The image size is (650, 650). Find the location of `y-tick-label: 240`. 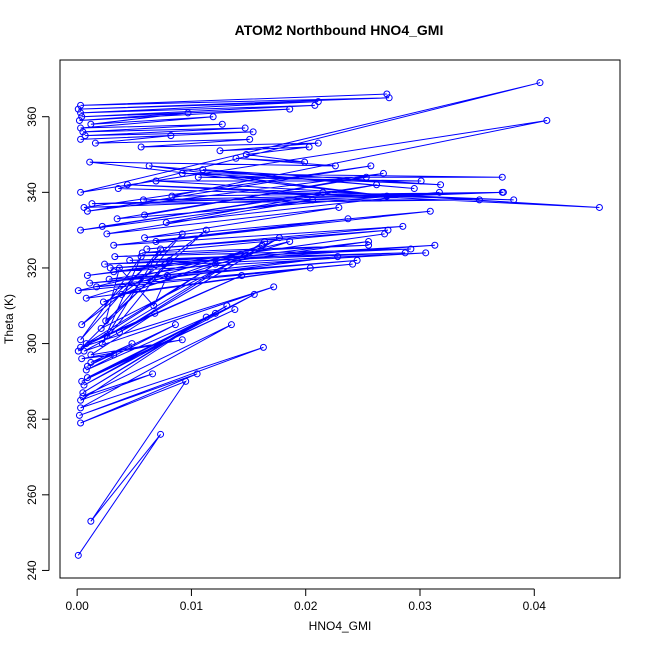

y-tick-label: 240 is located at coordinates (32, 570).